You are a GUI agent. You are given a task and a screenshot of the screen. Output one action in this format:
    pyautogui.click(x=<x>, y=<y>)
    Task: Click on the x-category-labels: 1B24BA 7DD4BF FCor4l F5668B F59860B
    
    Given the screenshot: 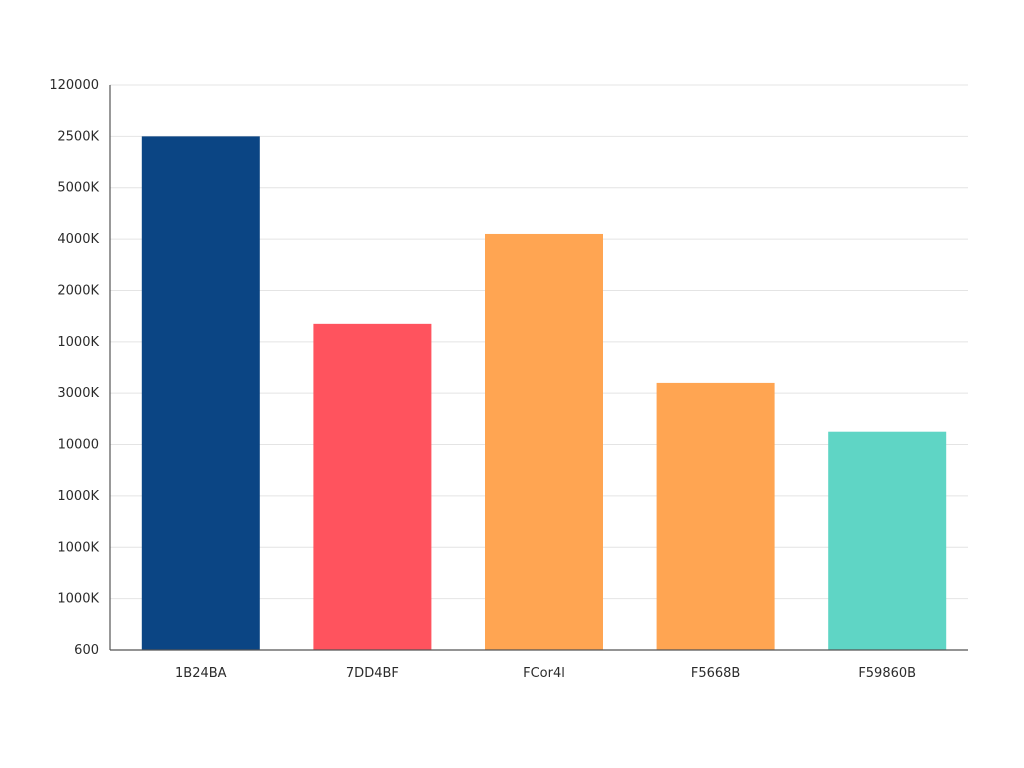 What is the action you would take?
    pyautogui.click(x=545, y=673)
    